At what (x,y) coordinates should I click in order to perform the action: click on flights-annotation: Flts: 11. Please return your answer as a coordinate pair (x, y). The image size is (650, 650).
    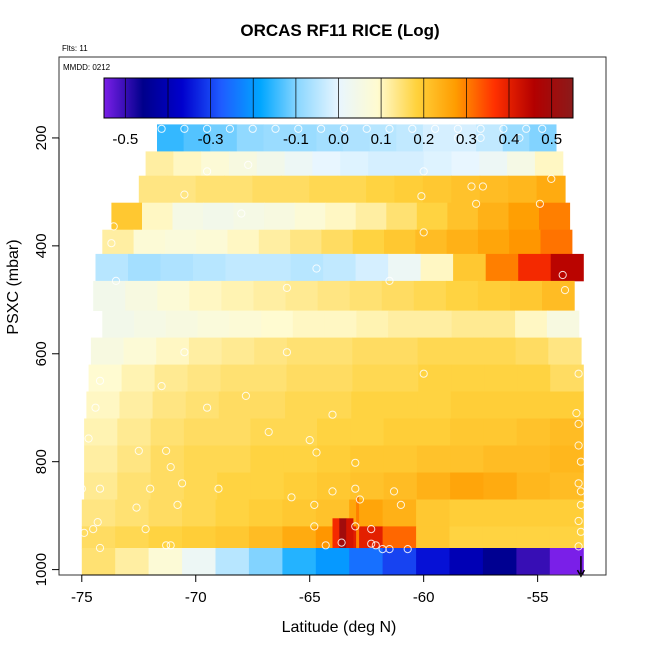
    Looking at the image, I should click on (75, 48).